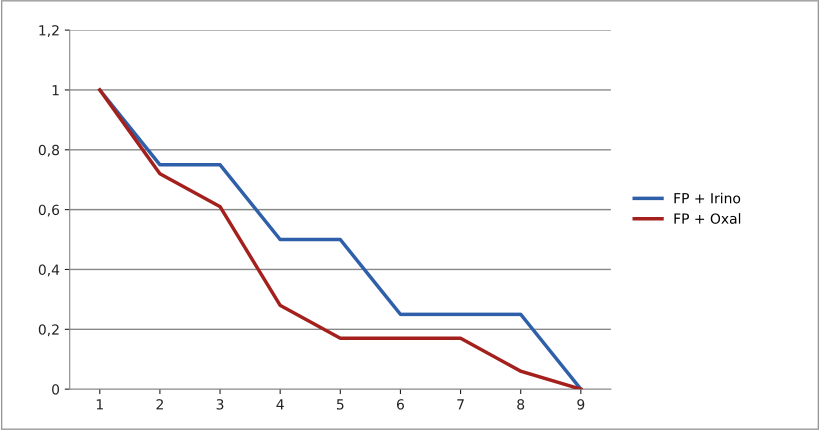 The height and width of the screenshot is (430, 820). I want to click on y-tick-label: 0, so click(56, 389).